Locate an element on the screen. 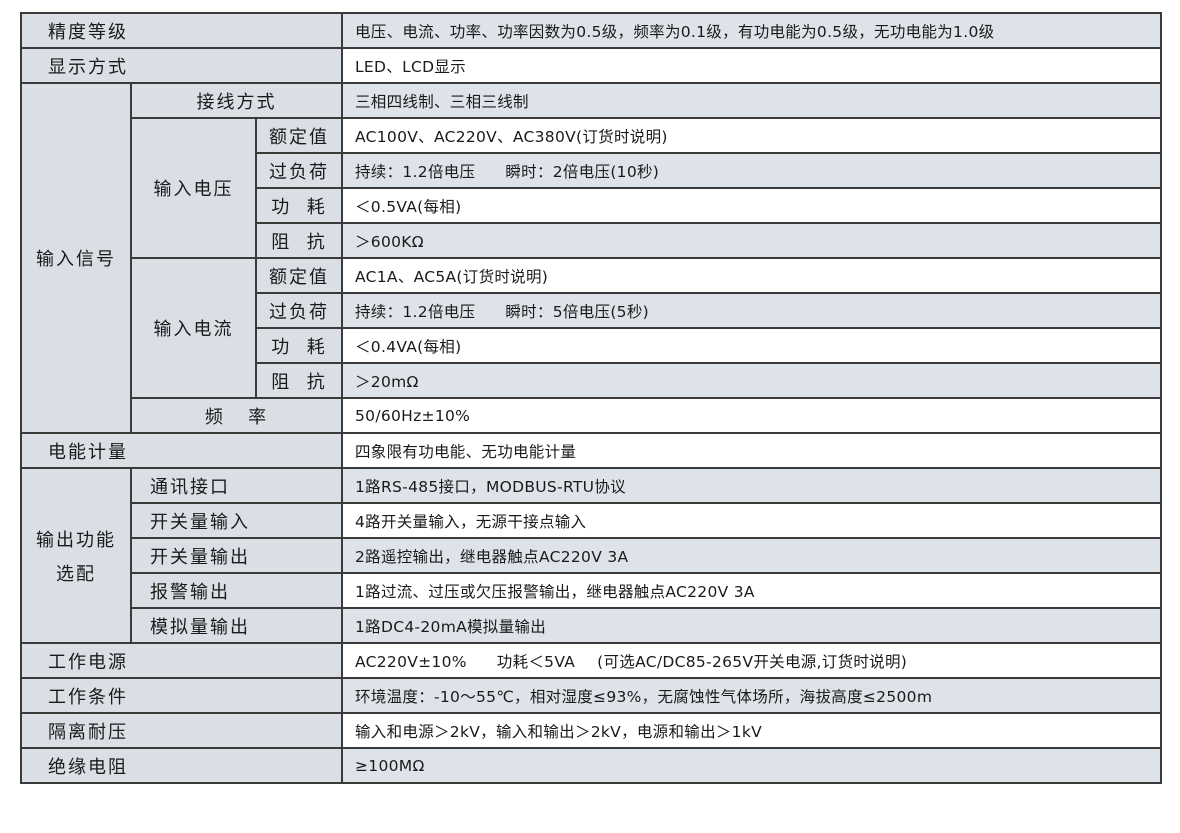 The image size is (1180, 833). label-input-voltage: 输入电压 is located at coordinates (193, 188).